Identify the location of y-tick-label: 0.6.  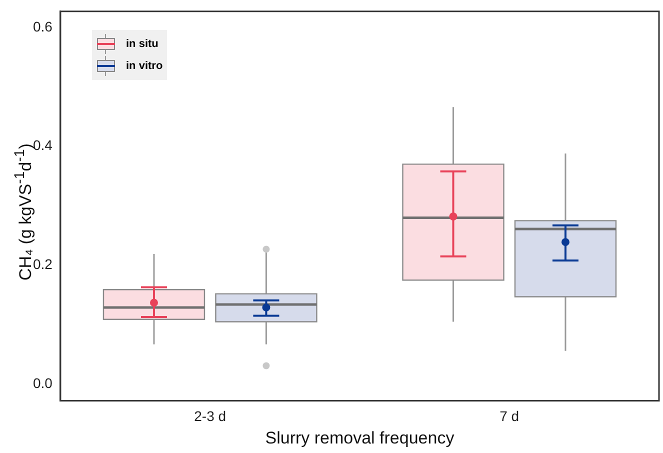
(42, 26).